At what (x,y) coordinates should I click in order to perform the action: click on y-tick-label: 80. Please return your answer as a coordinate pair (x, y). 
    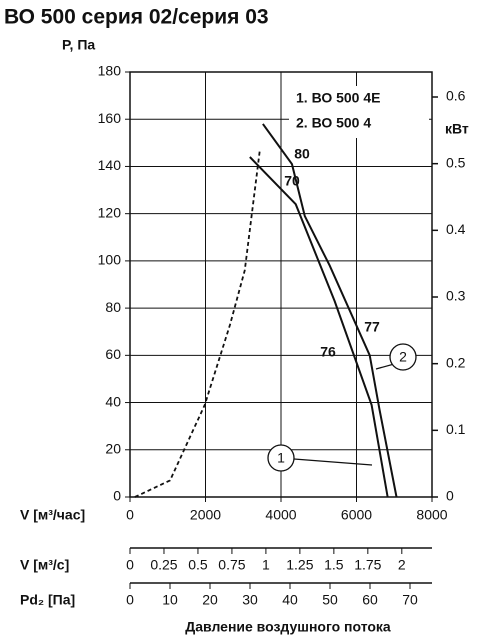
    Looking at the image, I should click on (113, 307).